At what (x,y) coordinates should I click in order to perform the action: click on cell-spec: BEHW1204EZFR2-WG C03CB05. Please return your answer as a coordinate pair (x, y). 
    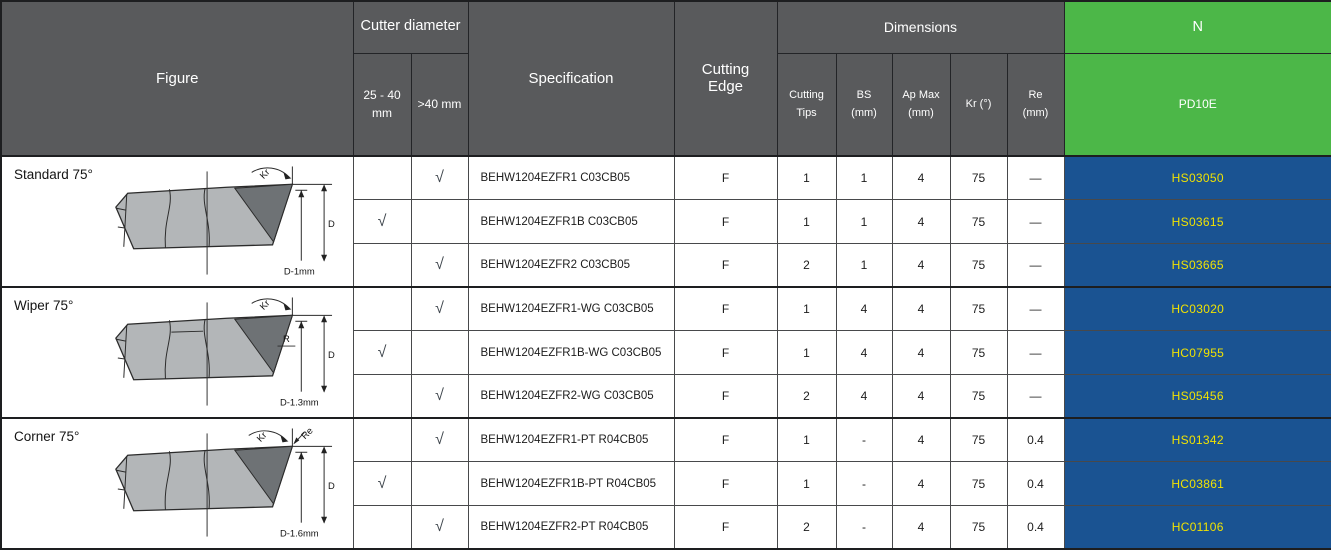
    Looking at the image, I should click on (571, 396).